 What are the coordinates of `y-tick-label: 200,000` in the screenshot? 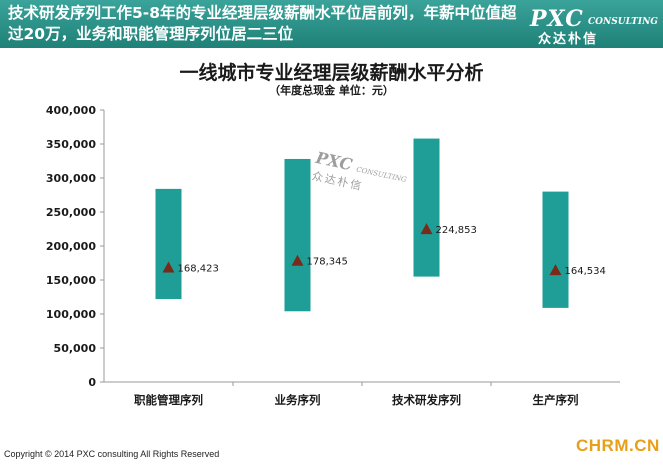 It's located at (71, 246).